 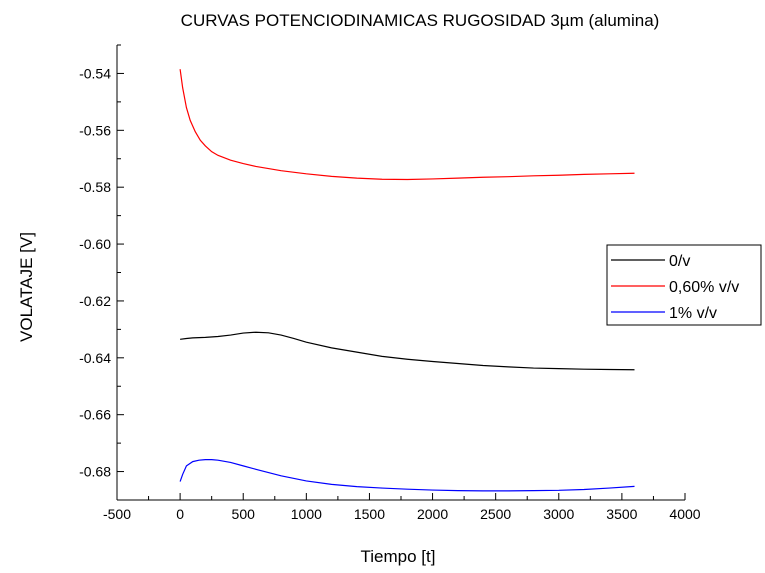 What do you see at coordinates (95, 73) in the screenshot?
I see `y-tick-label: -0.54` at bounding box center [95, 73].